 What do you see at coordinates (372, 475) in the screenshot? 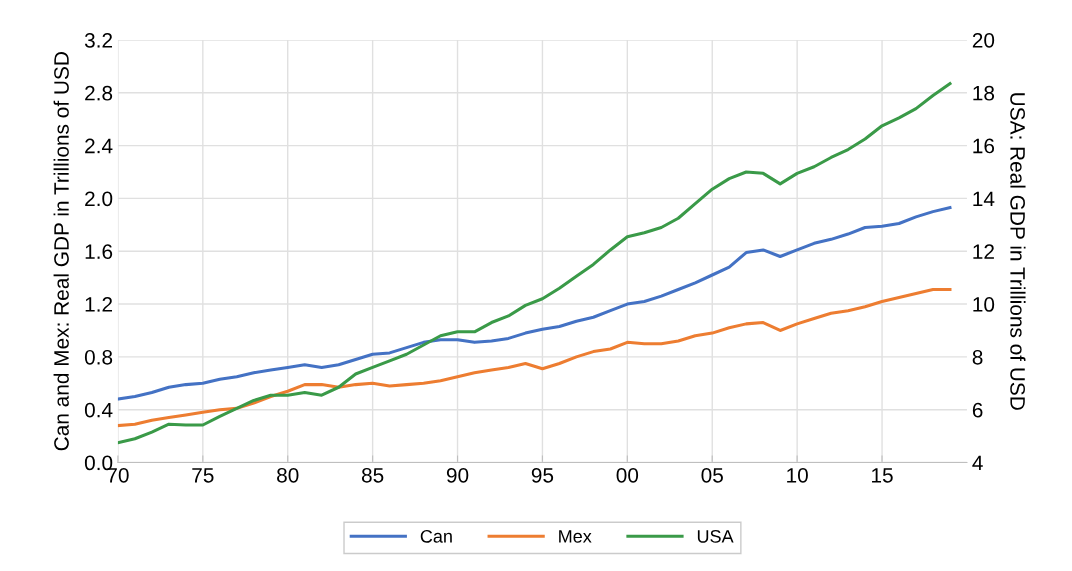
I see `x-tick-label: 85` at bounding box center [372, 475].